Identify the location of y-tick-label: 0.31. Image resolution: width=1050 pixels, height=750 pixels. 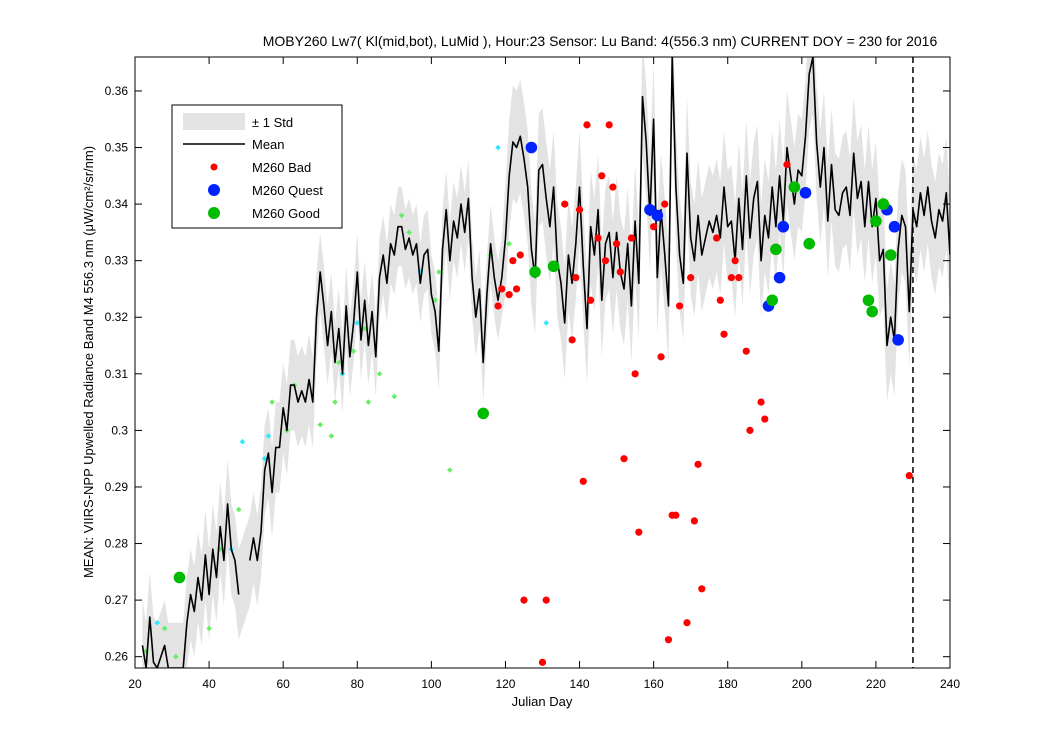
(117, 374).